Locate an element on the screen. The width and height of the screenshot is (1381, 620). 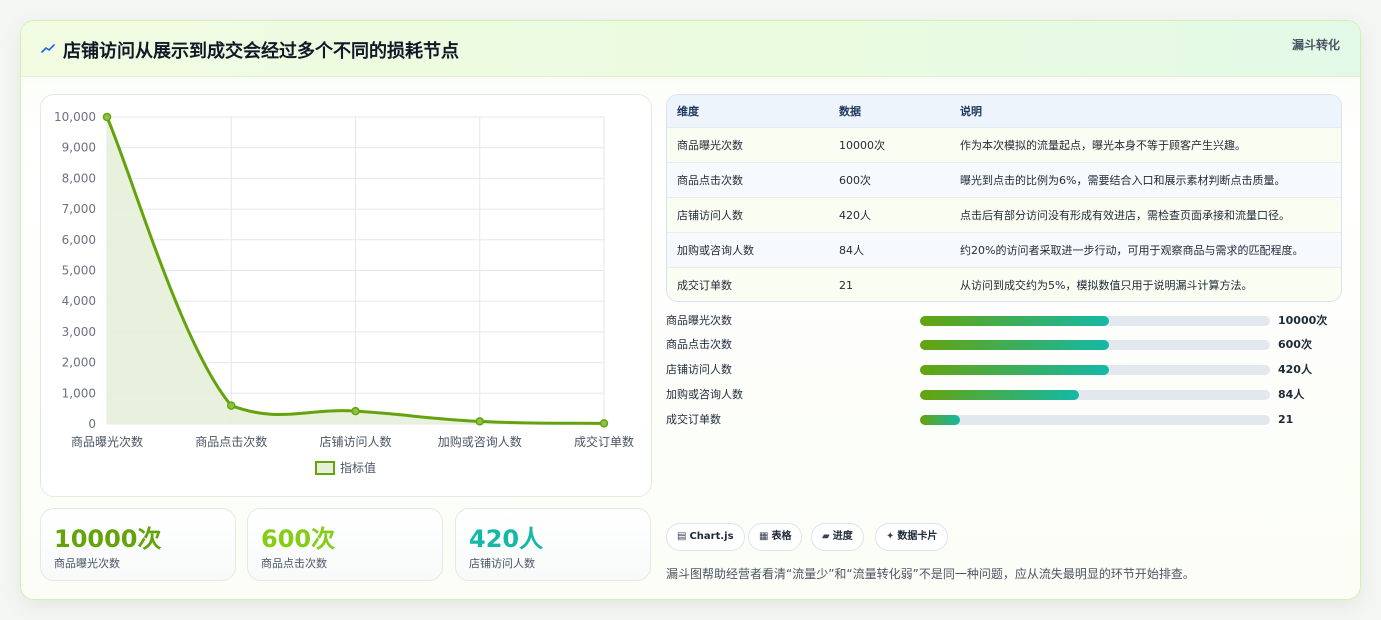
progress-value: 10000次 is located at coordinates (1303, 320).